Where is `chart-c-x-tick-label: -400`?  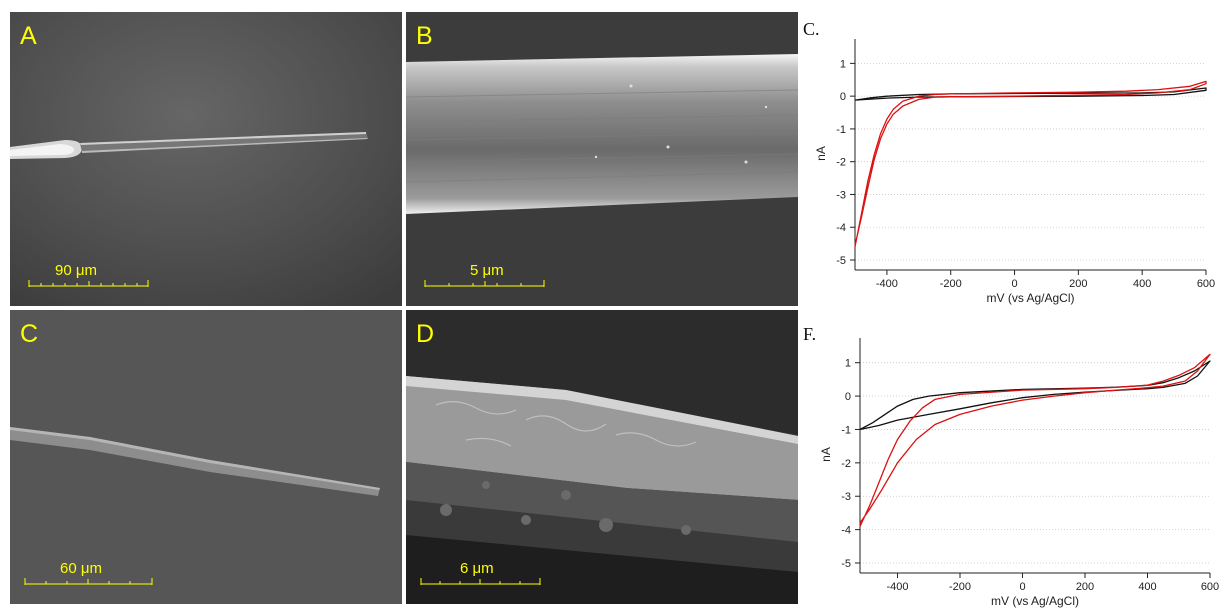 chart-c-x-tick-label: -400 is located at coordinates (887, 284).